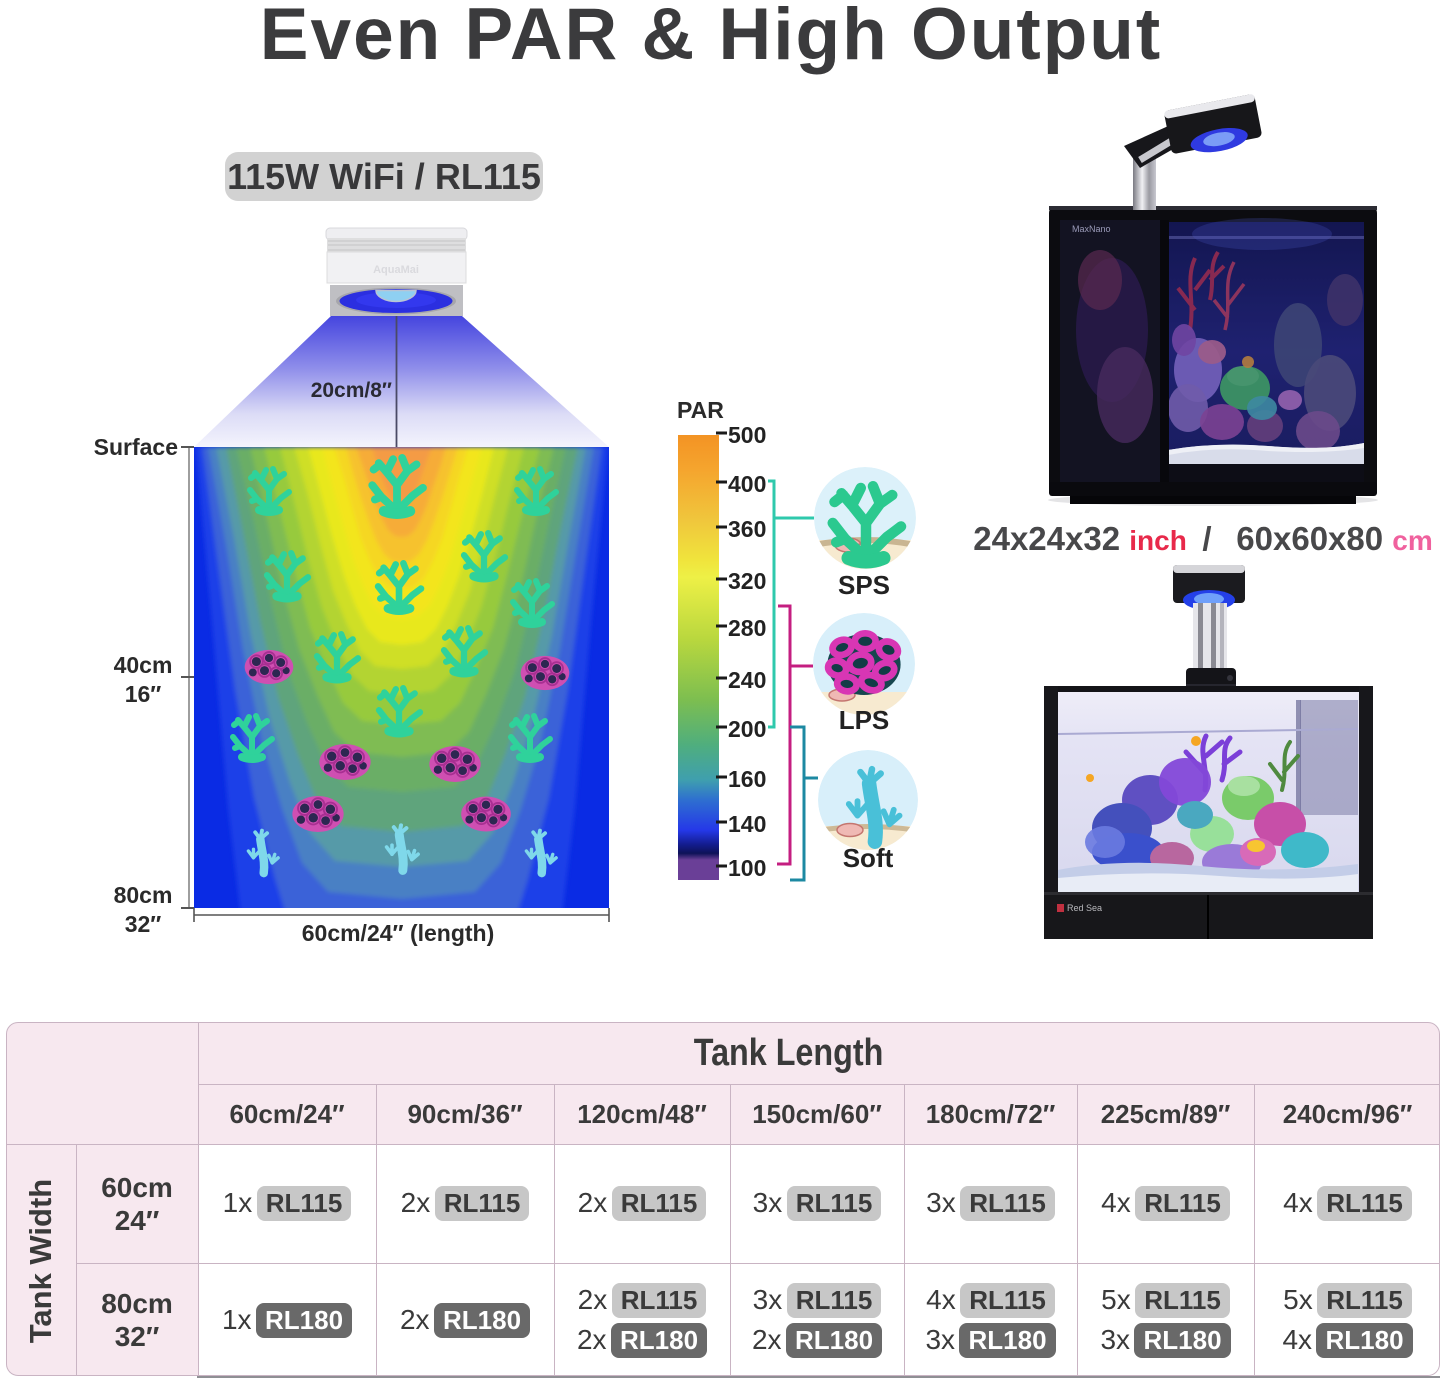  Describe the element at coordinates (143, 924) in the screenshot. I see `svg-text: 32″` at that location.